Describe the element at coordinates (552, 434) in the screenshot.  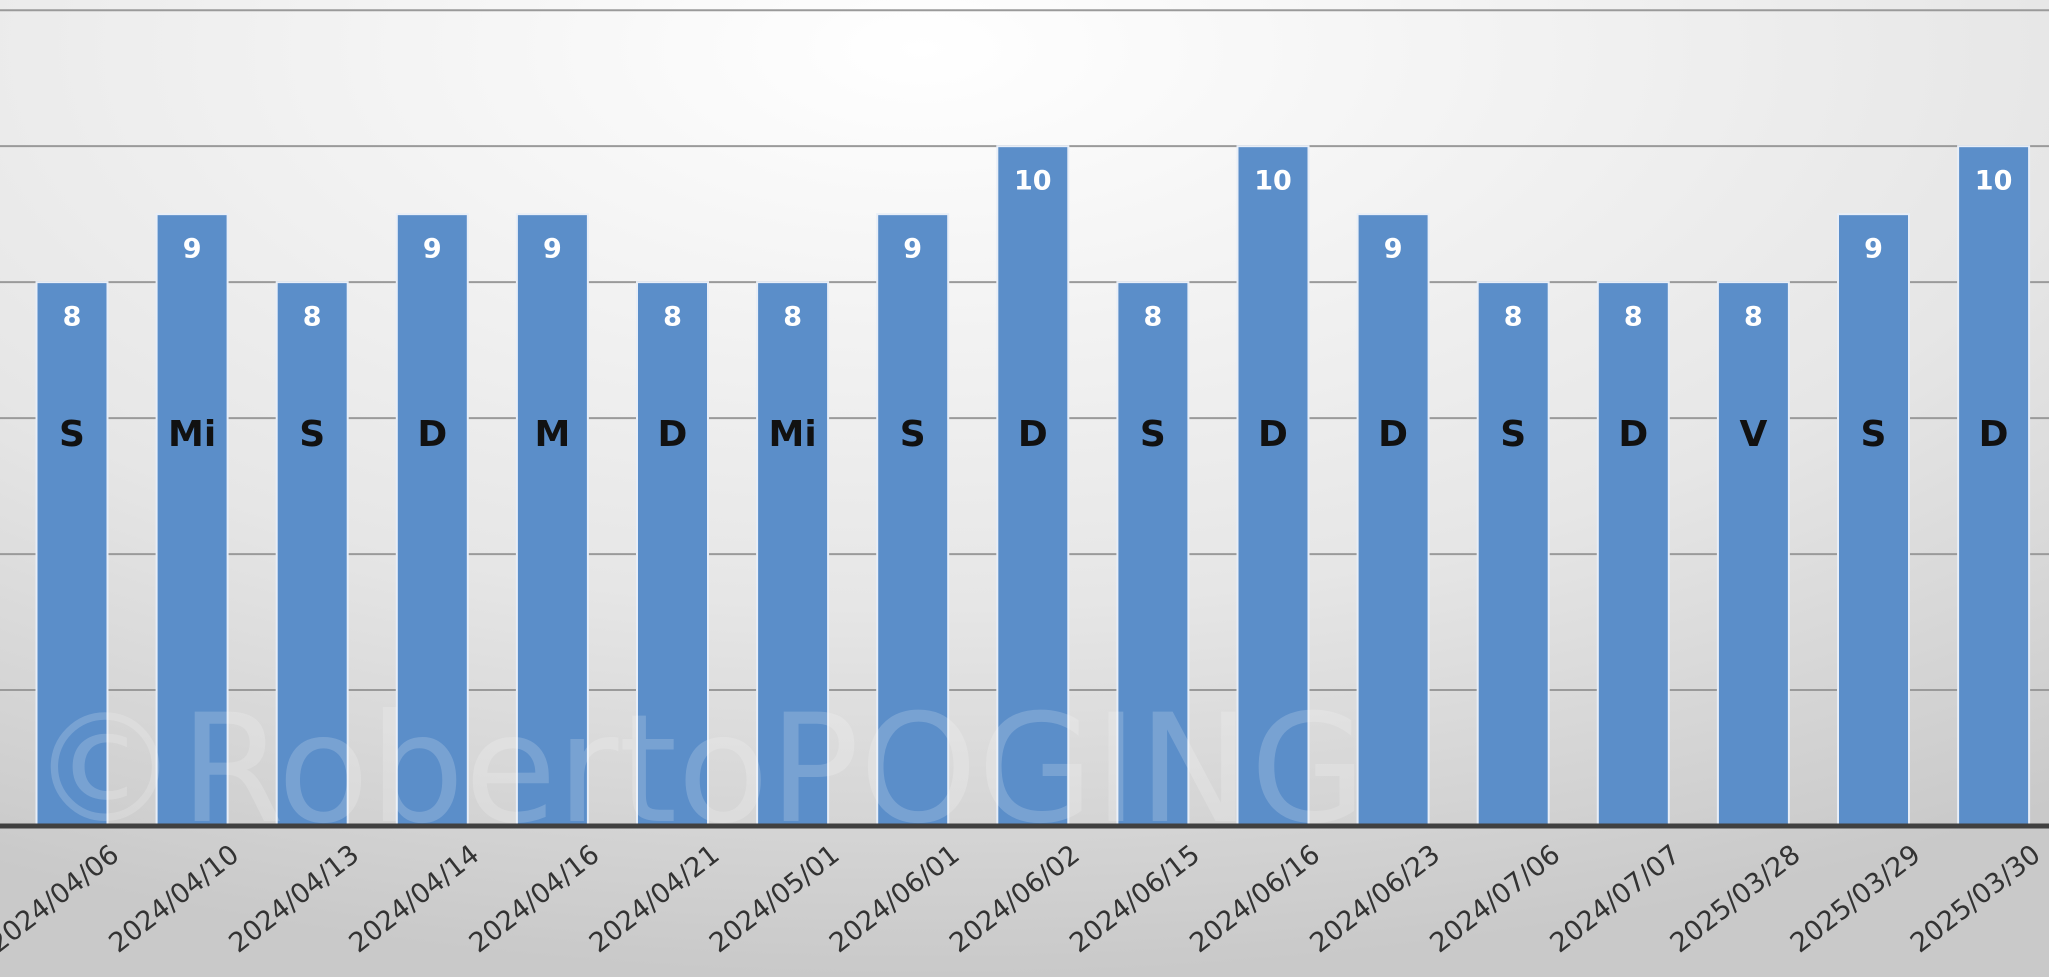
I see `bar-label: M` at that location.